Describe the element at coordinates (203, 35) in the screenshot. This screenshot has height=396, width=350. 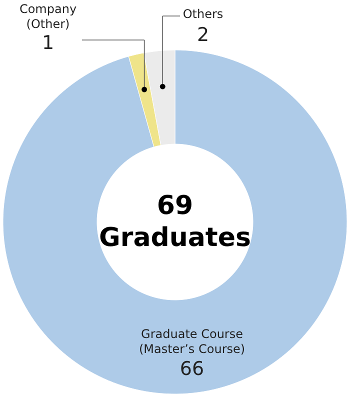
I see `data-label: 2` at that location.